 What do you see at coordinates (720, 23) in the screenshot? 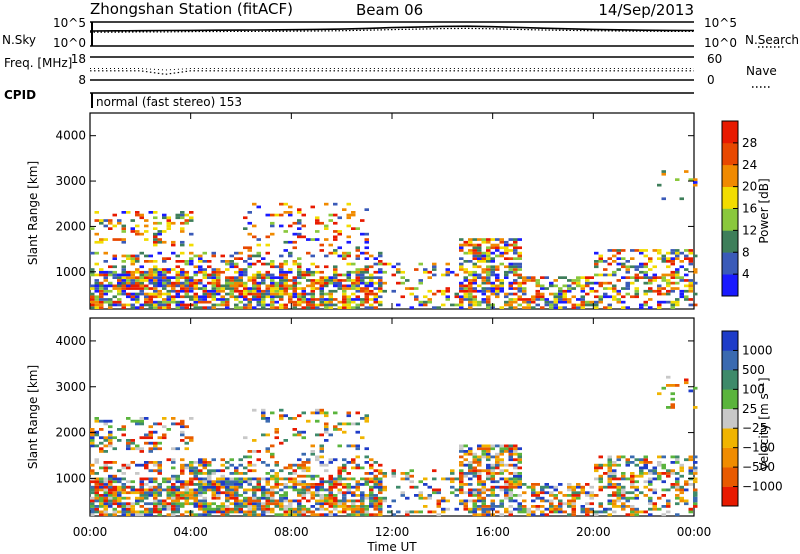
I see `nsearch-tick-top: 10^5` at bounding box center [720, 23].